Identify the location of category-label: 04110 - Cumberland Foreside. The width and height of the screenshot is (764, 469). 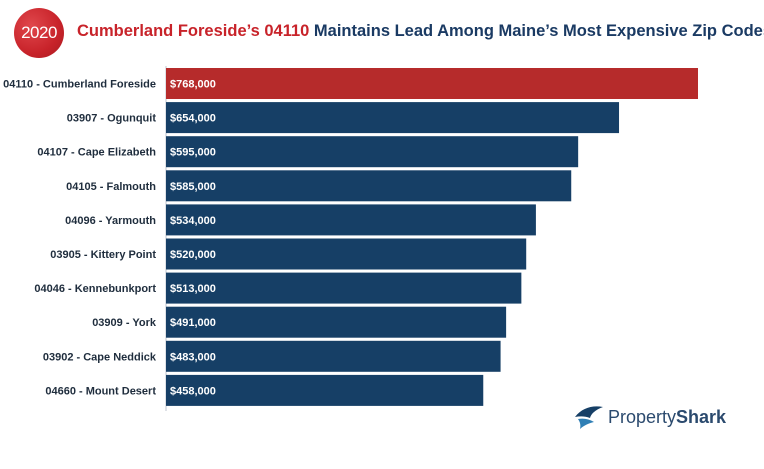
(79, 85).